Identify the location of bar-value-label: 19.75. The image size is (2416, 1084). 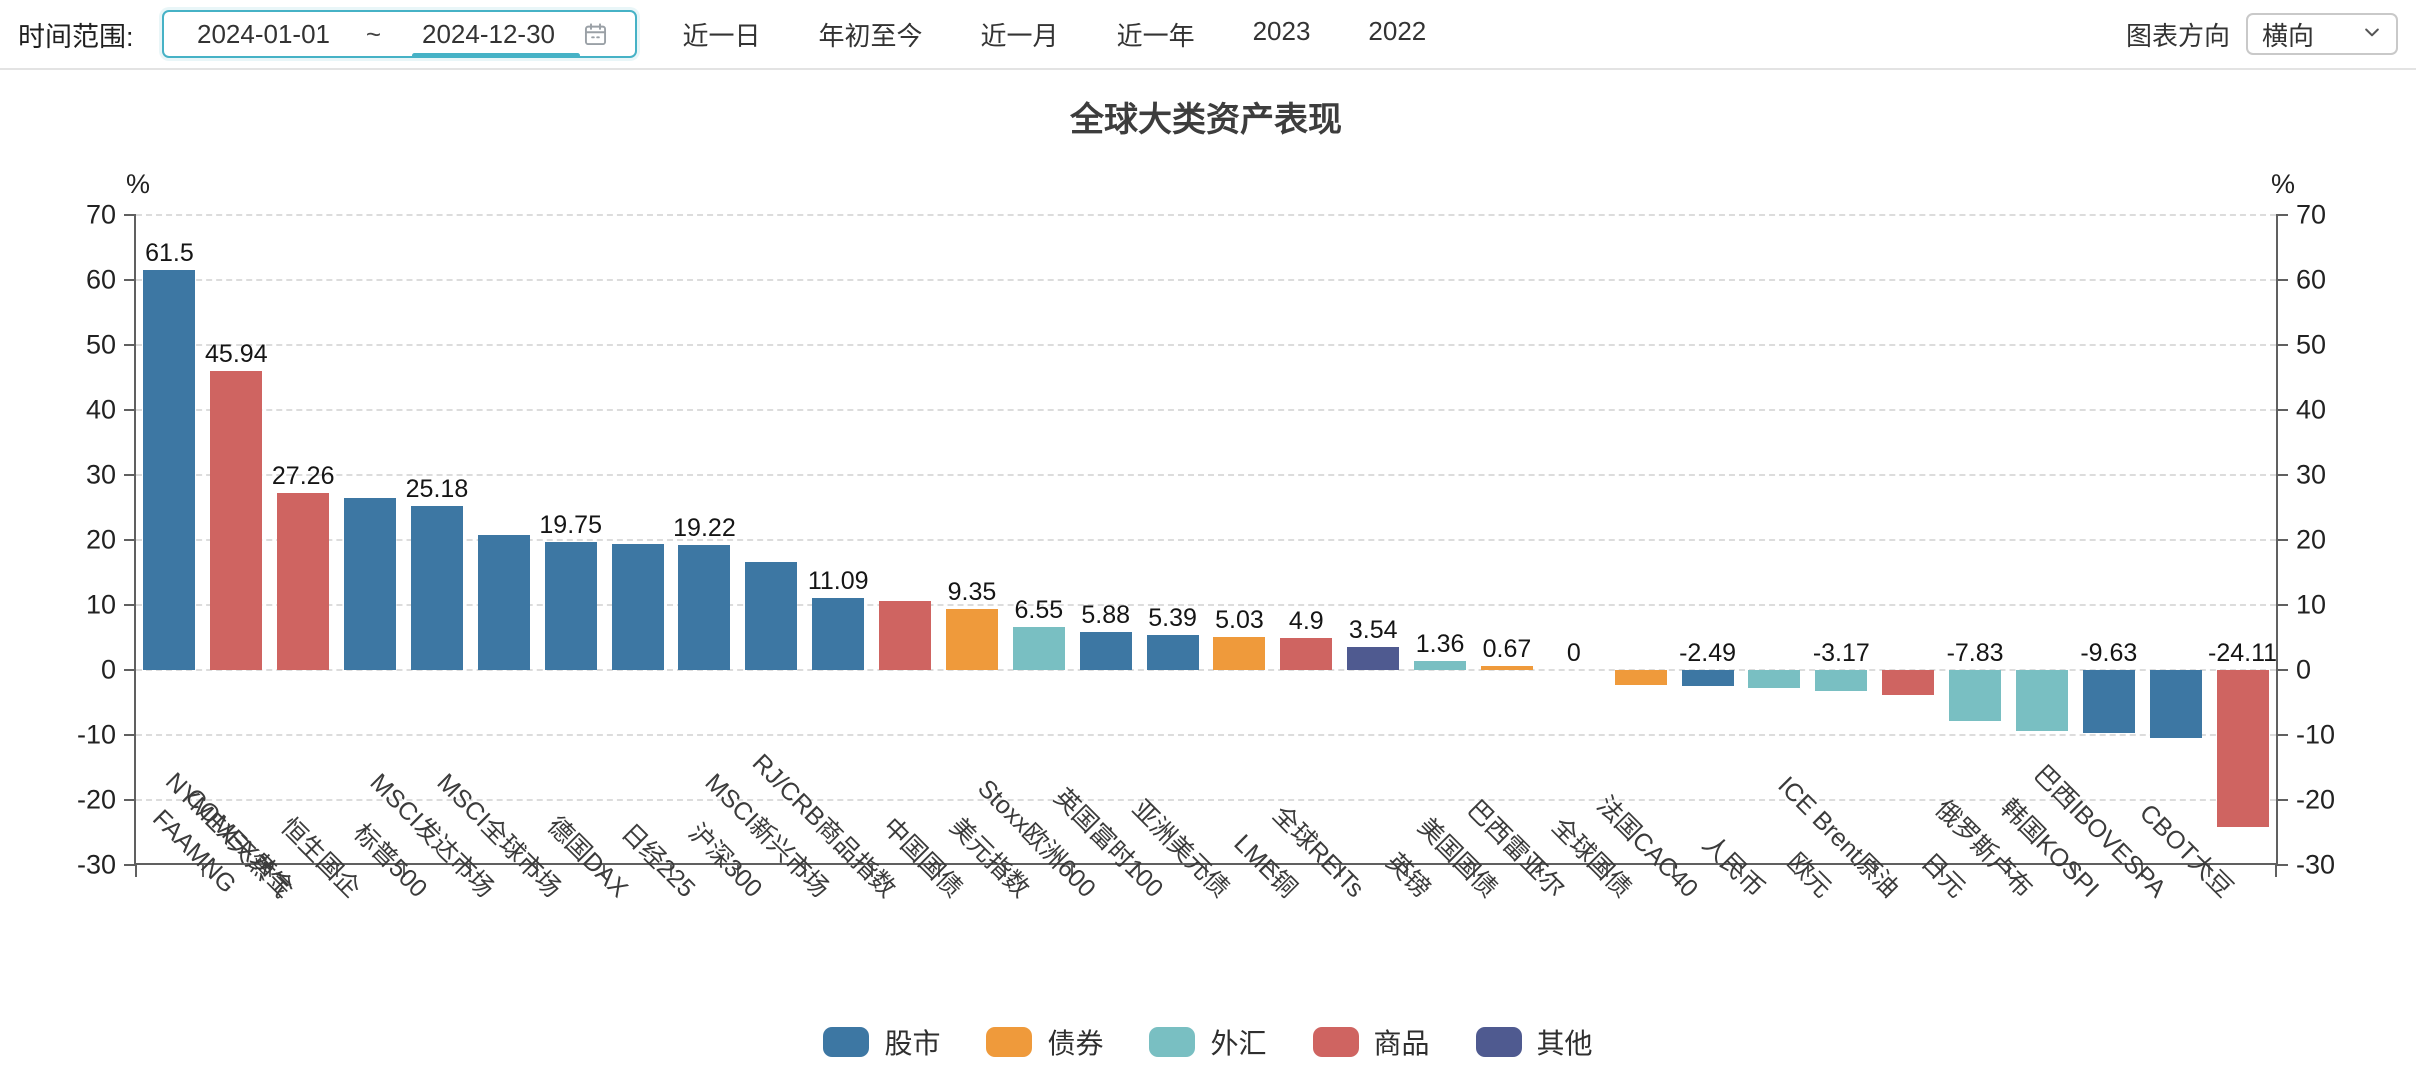
(570, 524).